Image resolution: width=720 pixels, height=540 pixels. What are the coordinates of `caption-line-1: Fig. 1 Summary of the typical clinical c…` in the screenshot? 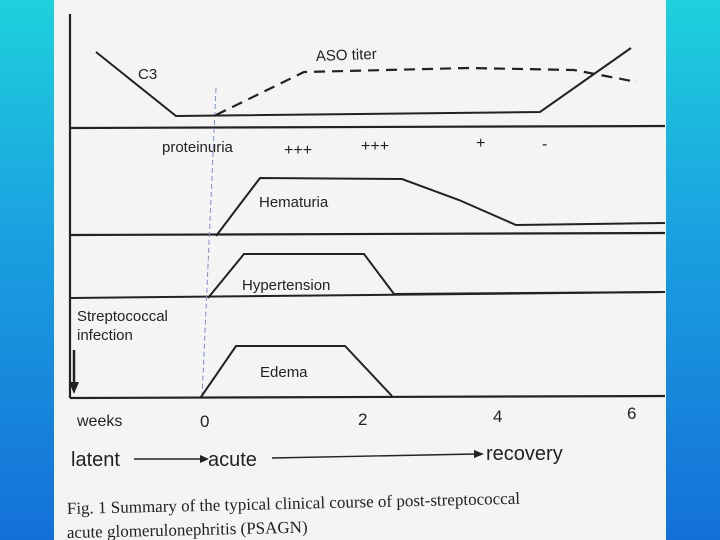 It's located at (294, 503).